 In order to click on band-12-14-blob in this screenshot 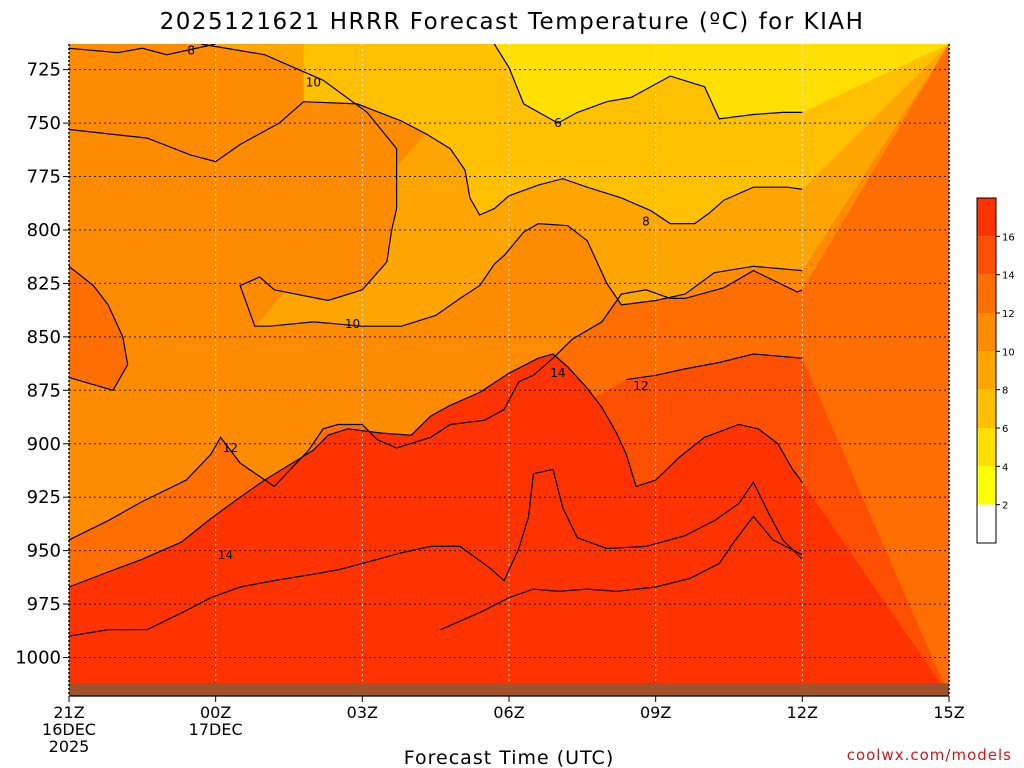, I will do `click(98, 328)`.